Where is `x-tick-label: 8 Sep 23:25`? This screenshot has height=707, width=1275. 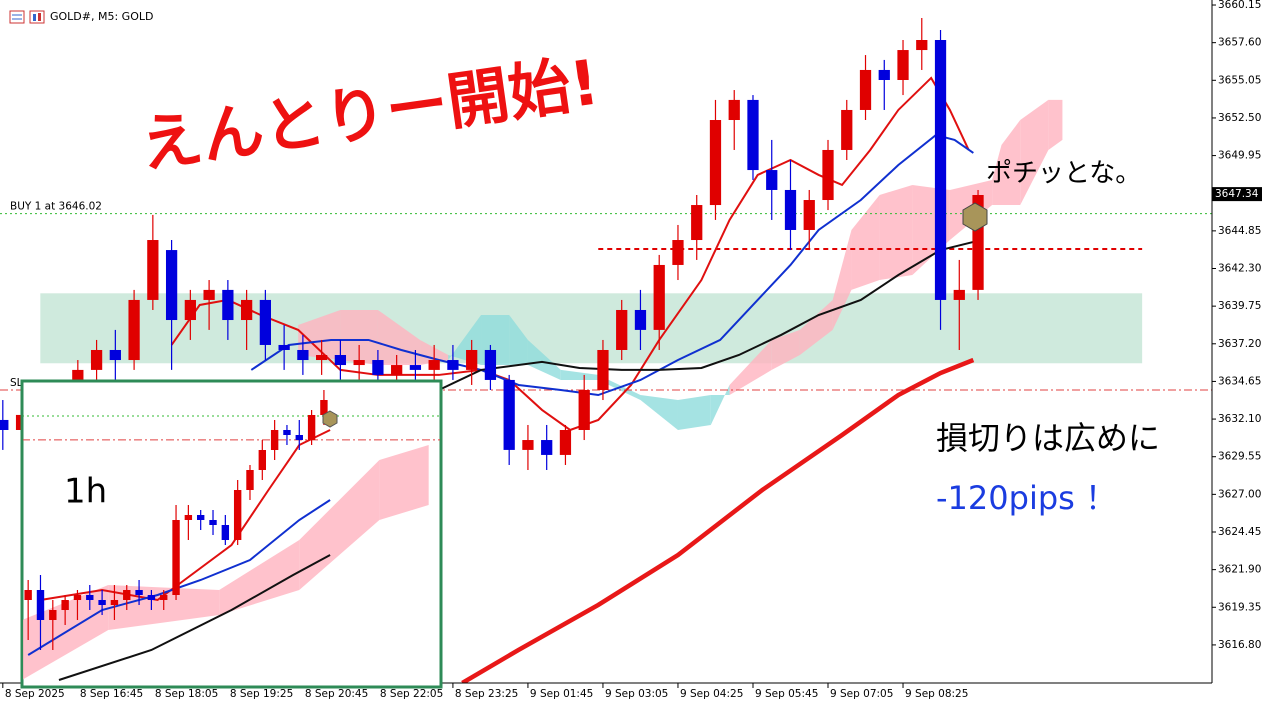
x-tick-label: 8 Sep 23:25 is located at coordinates (486, 694).